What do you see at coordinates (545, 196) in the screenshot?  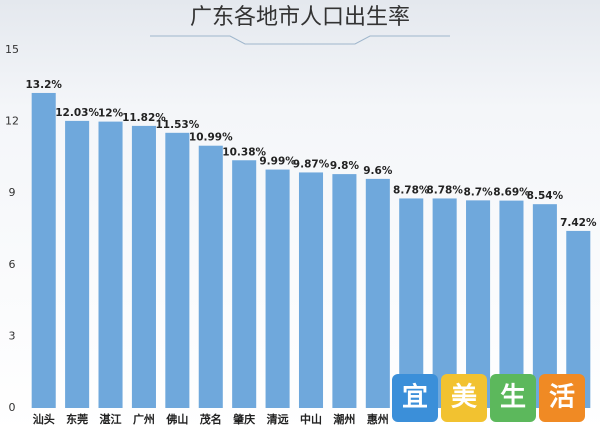 I see `value-label: 8.54%` at bounding box center [545, 196].